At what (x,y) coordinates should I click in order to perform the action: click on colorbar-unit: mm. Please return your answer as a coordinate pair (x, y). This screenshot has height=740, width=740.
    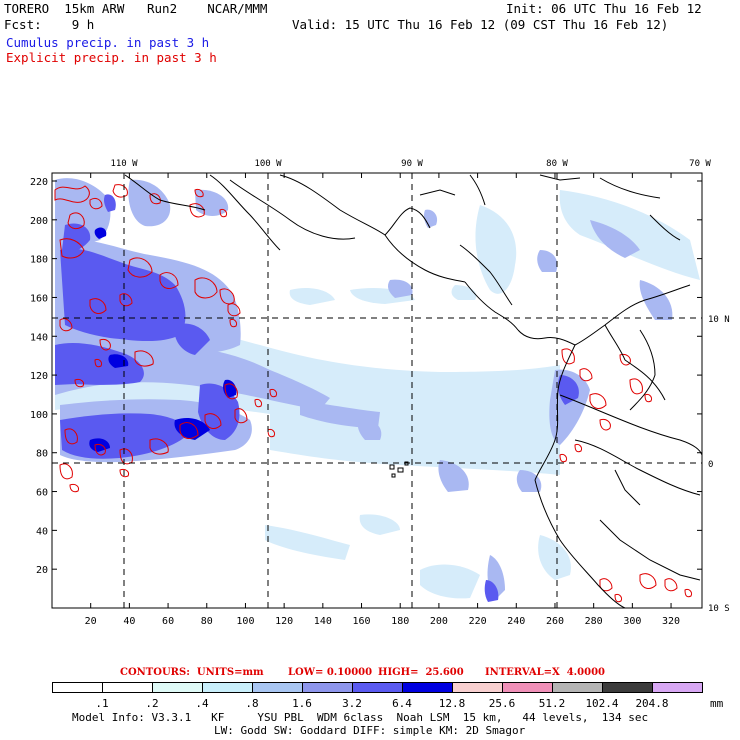
    Looking at the image, I should click on (717, 703).